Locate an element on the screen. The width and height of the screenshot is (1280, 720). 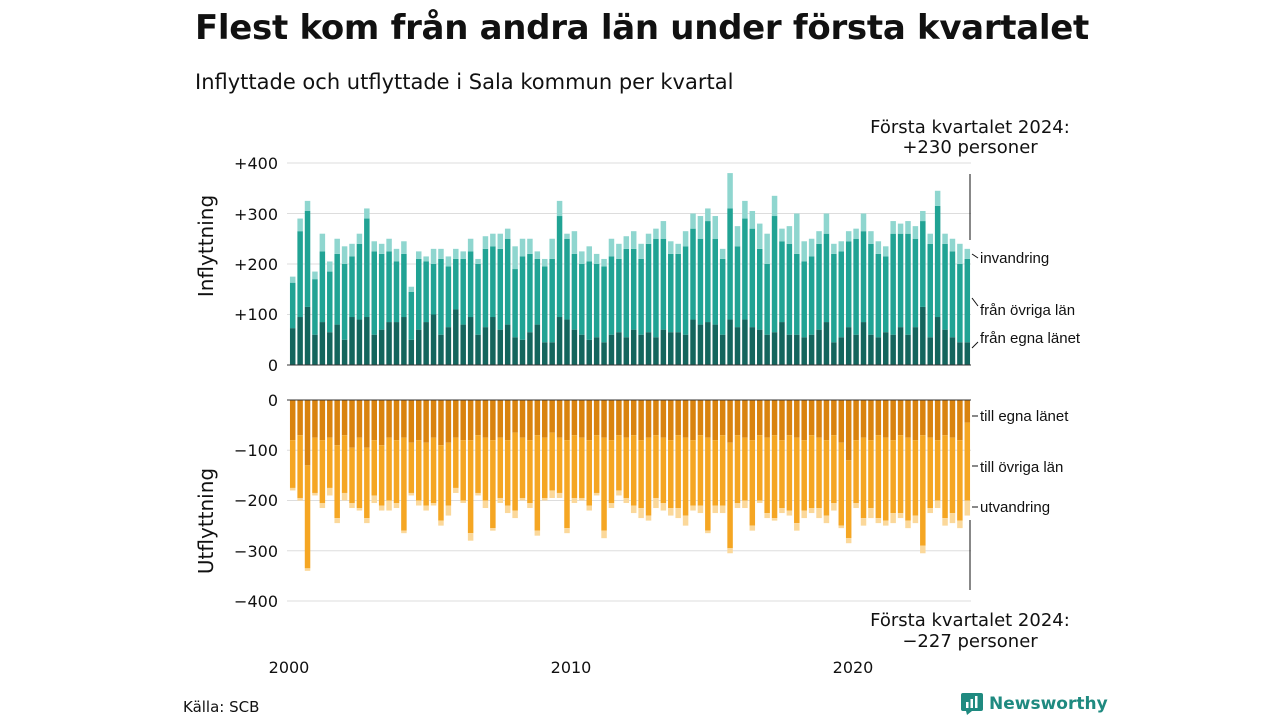
y-axis-title-utflyttning: Utflyttning is located at coordinates (206, 521).